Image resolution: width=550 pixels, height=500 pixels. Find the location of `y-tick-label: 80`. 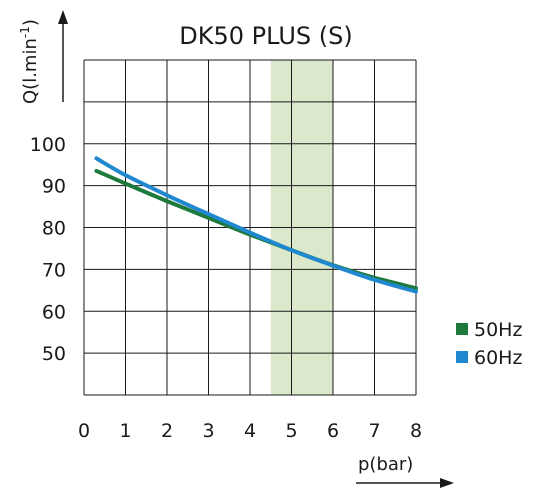

y-tick-label: 80 is located at coordinates (54, 229).